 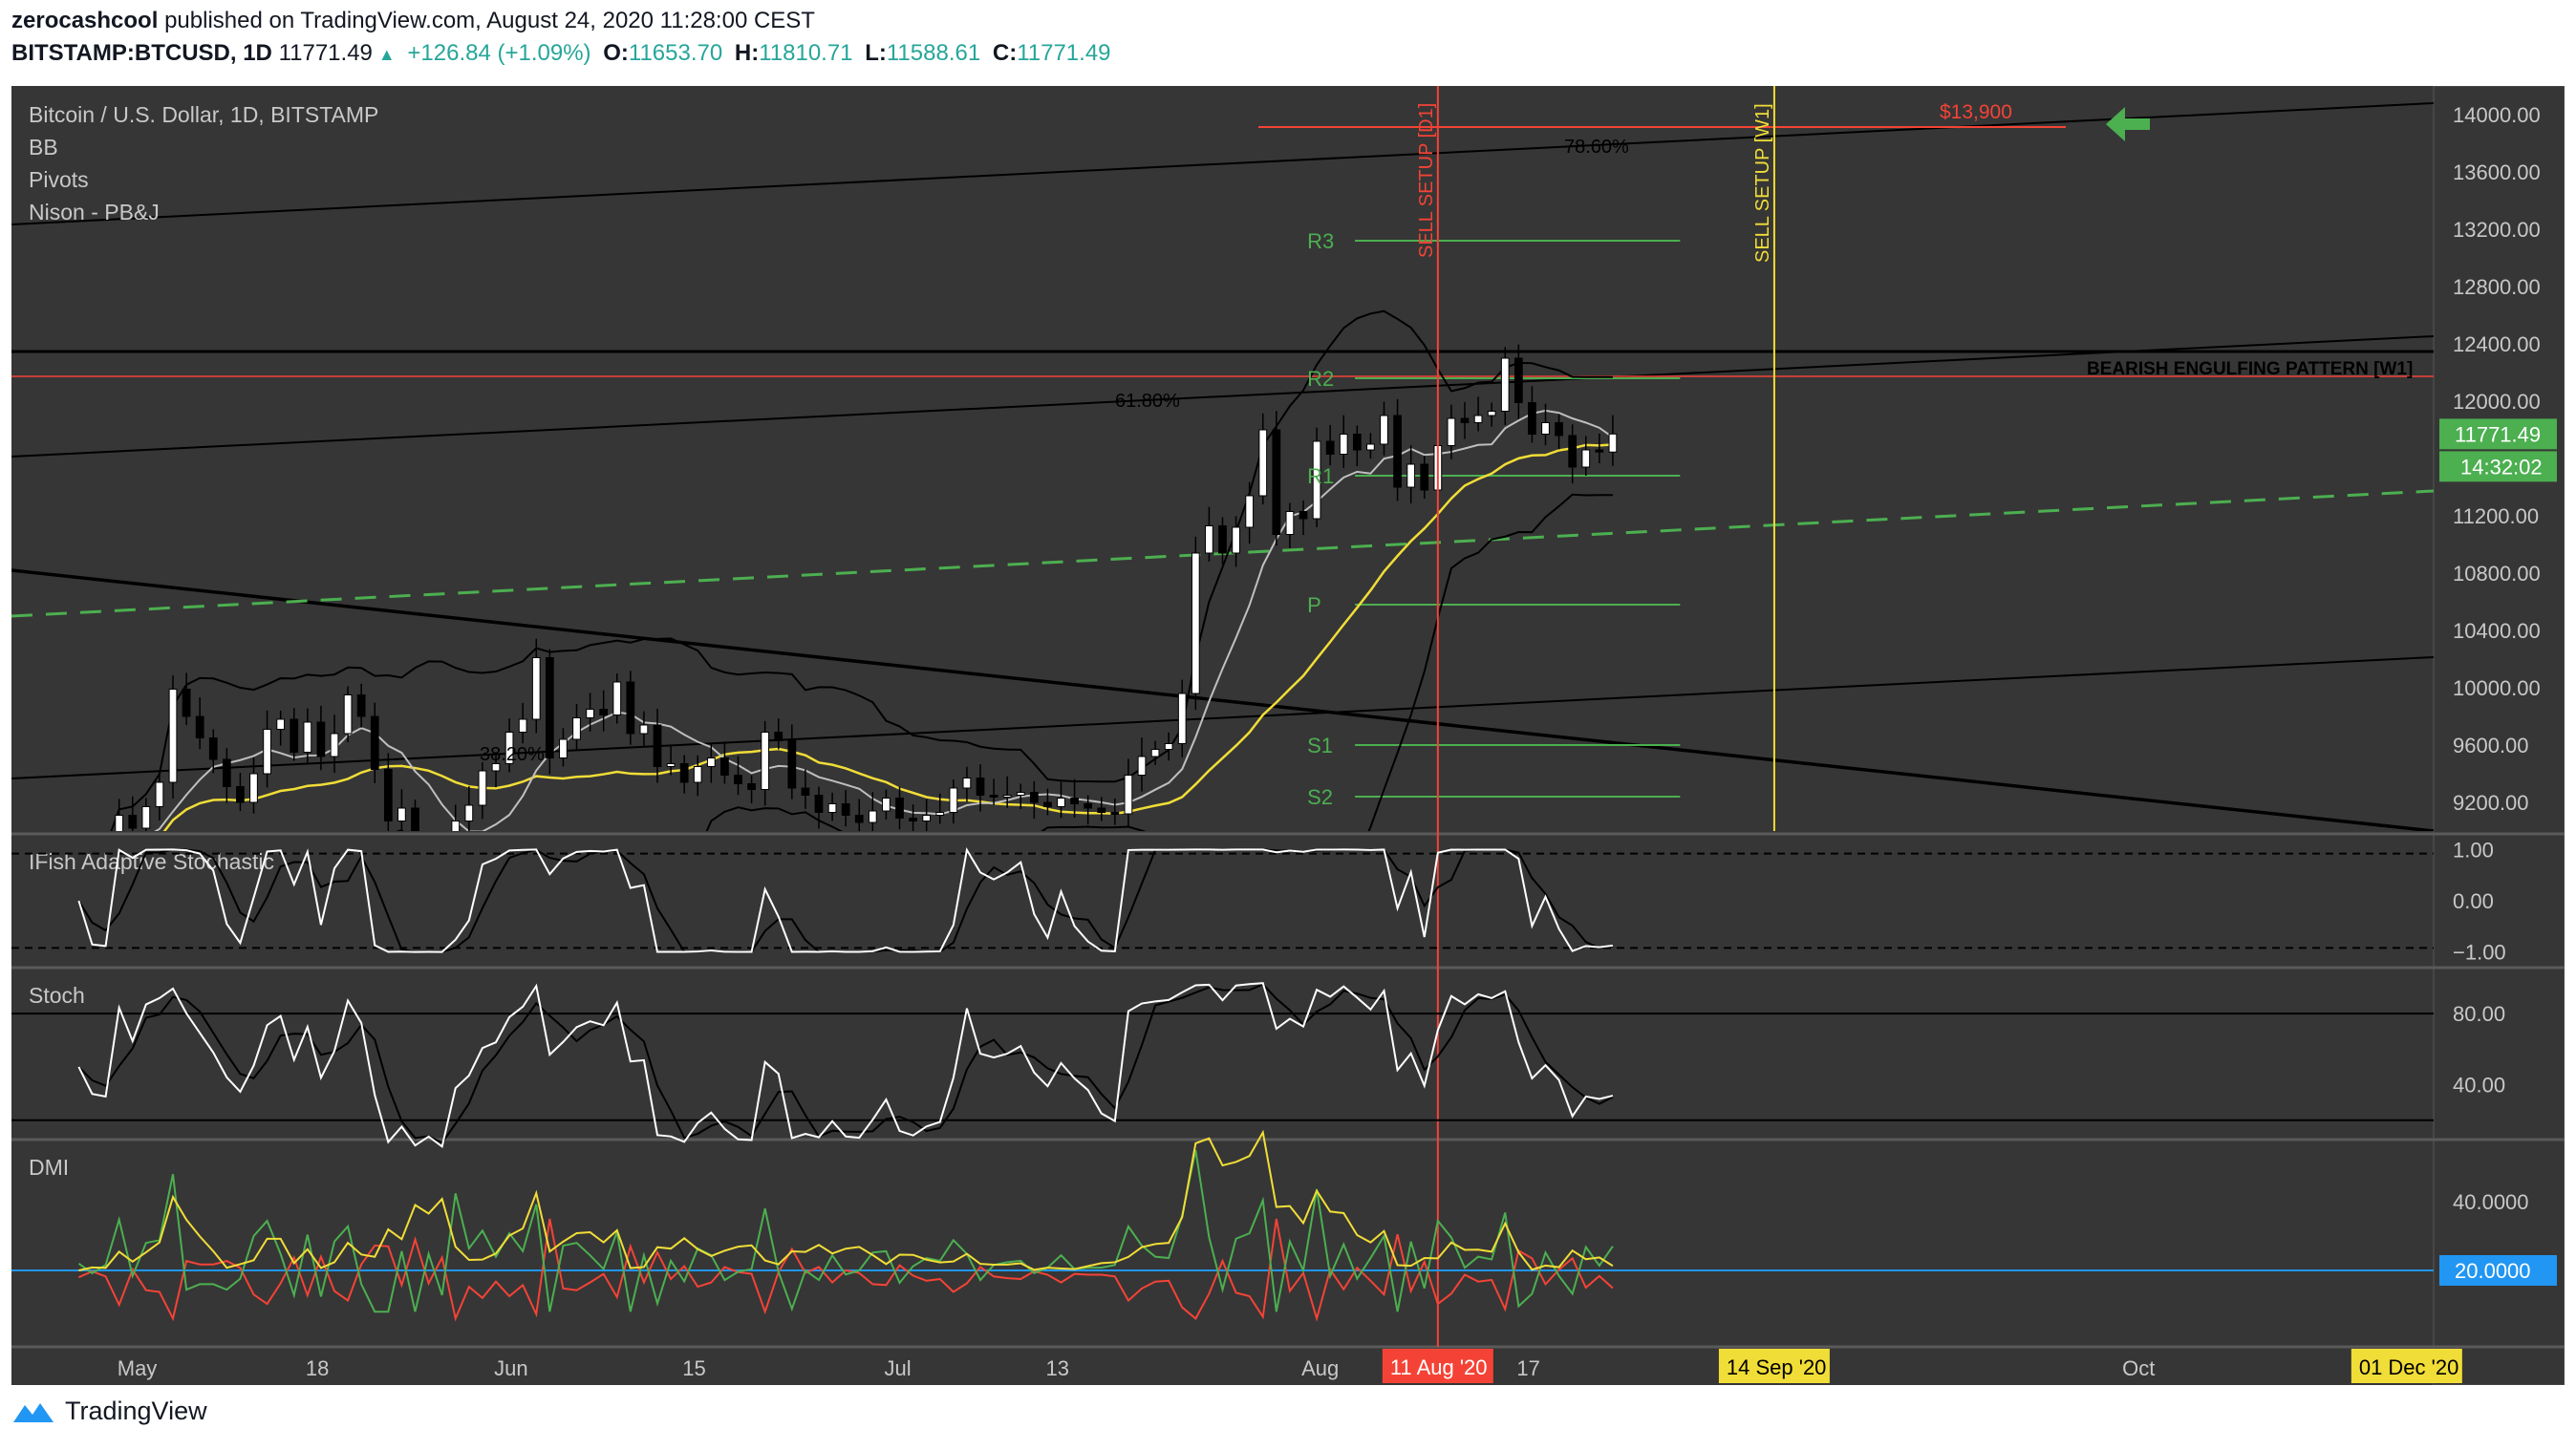 I want to click on pivot-label-s2: S2, so click(x=1320, y=797).